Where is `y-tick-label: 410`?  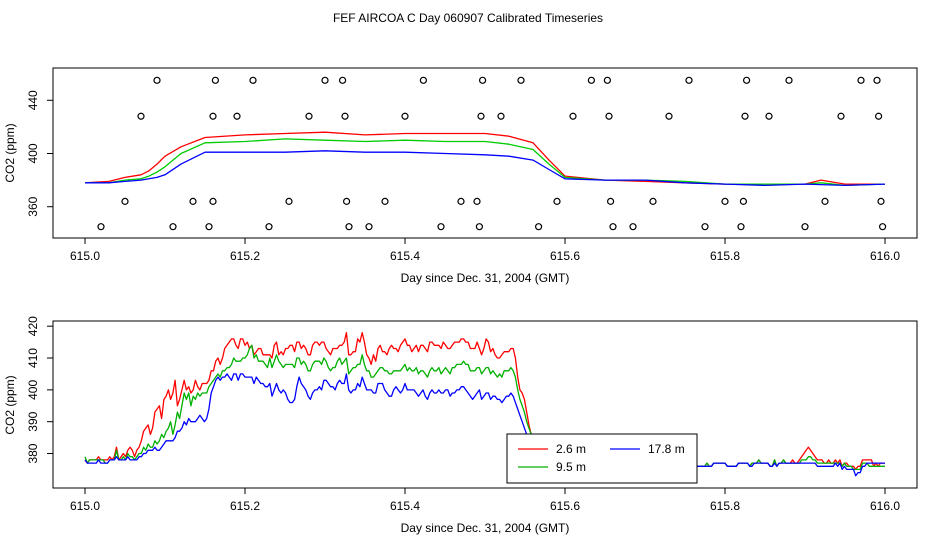 y-tick-label: 410 is located at coordinates (33, 358).